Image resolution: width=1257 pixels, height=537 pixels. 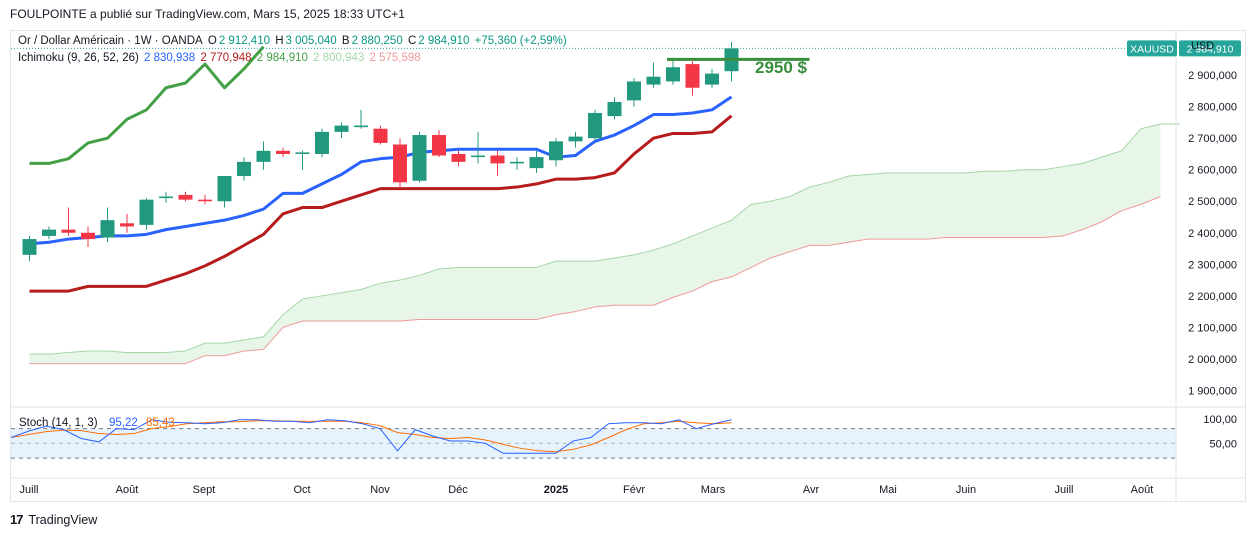 I want to click on tradingview-logo-icon: 17, so click(x=17, y=519).